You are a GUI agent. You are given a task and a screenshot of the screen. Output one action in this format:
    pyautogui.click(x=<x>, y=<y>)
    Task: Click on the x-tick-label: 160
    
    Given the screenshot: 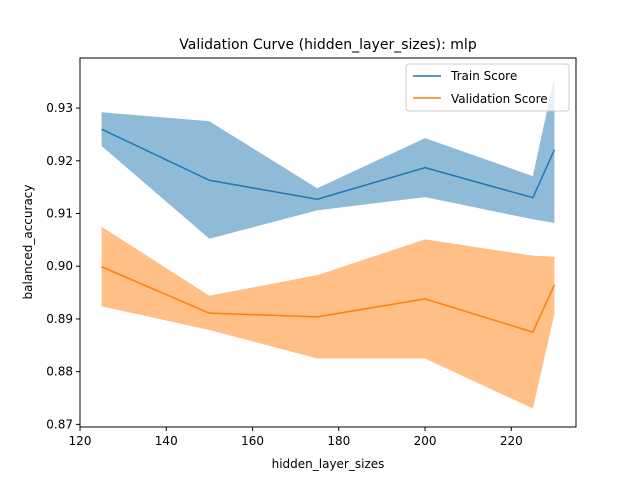 What is the action you would take?
    pyautogui.click(x=252, y=441)
    